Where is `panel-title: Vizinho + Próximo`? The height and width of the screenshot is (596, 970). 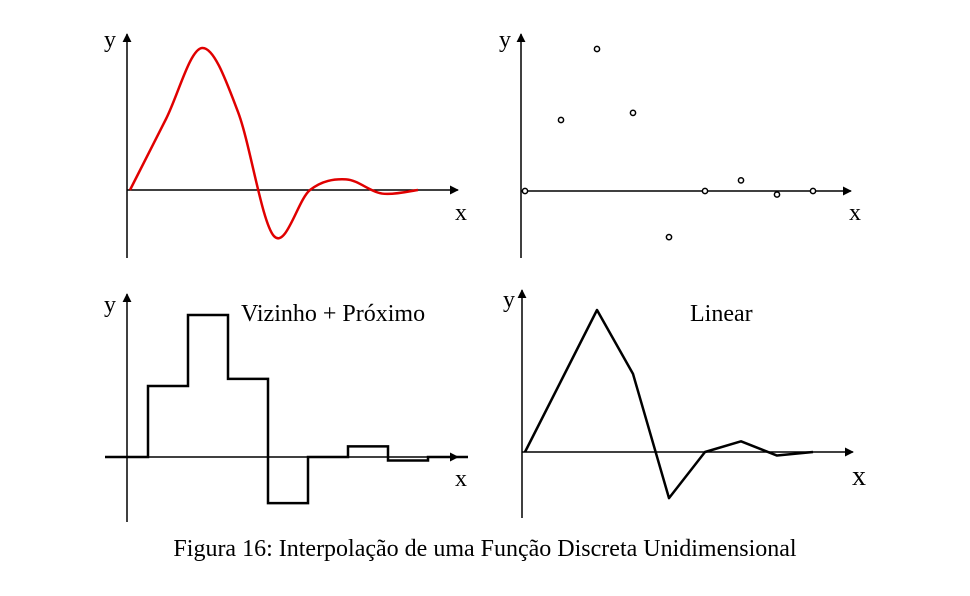
panel-title: Vizinho + Próximo is located at coordinates (333, 314).